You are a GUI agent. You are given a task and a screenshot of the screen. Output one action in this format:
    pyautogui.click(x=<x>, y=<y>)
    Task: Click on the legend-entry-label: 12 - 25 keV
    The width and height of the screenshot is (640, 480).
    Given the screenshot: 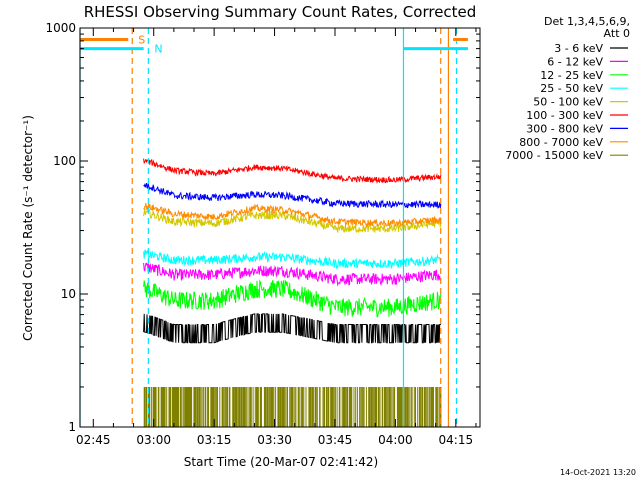 What is the action you would take?
    pyautogui.click(x=571, y=75)
    